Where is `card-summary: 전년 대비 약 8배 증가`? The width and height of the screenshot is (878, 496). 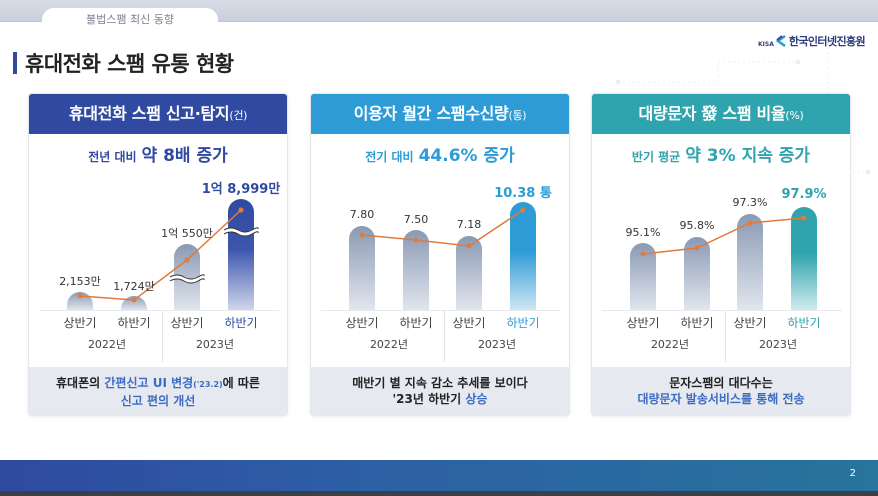 card-summary: 전년 대비 약 8배 증가 is located at coordinates (158, 156).